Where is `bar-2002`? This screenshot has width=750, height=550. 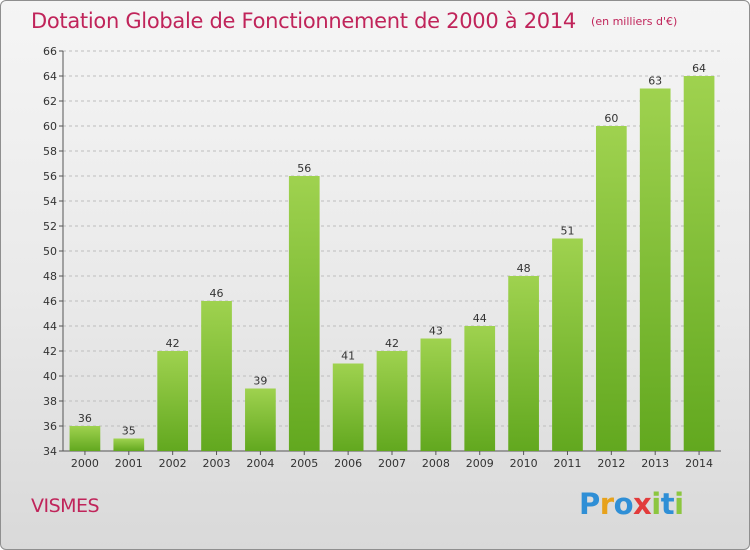
bar-2002 is located at coordinates (173, 401).